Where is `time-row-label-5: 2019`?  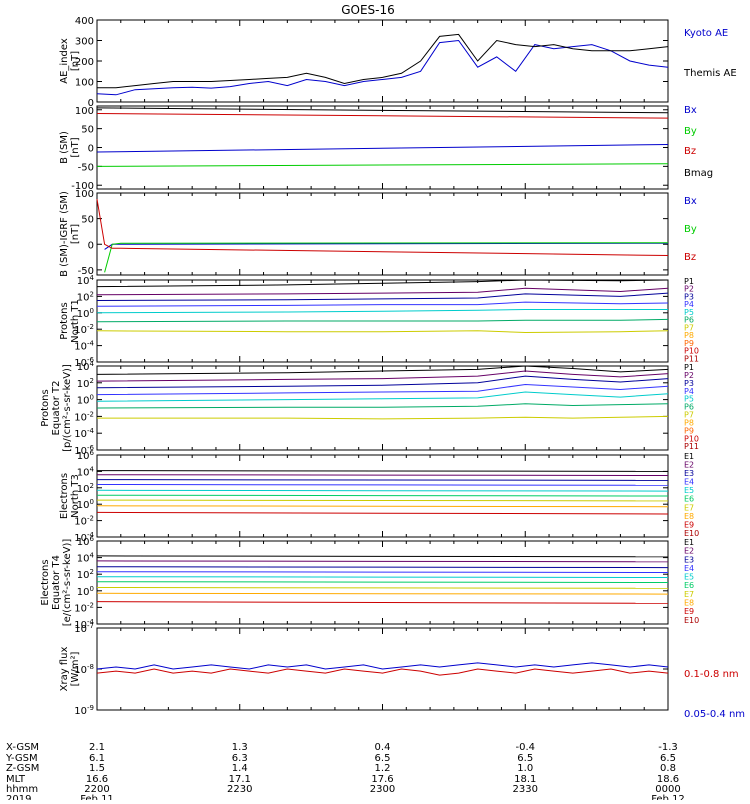 time-row-label-5: 2019 is located at coordinates (18, 797).